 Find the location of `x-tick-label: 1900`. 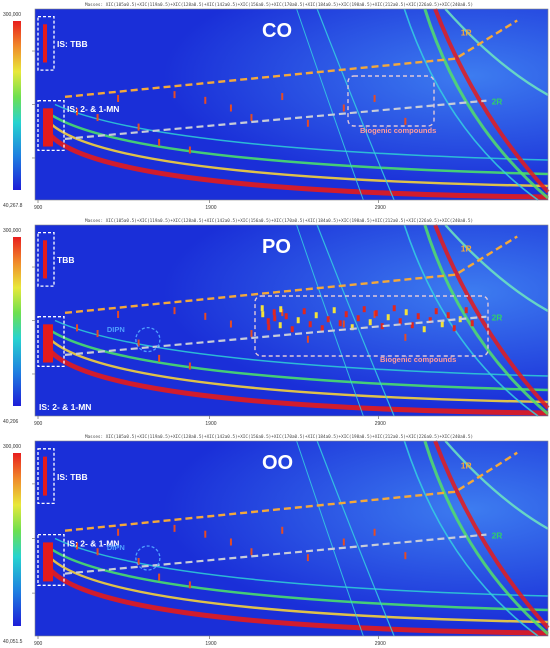

x-tick-label: 1900 is located at coordinates (210, 424).